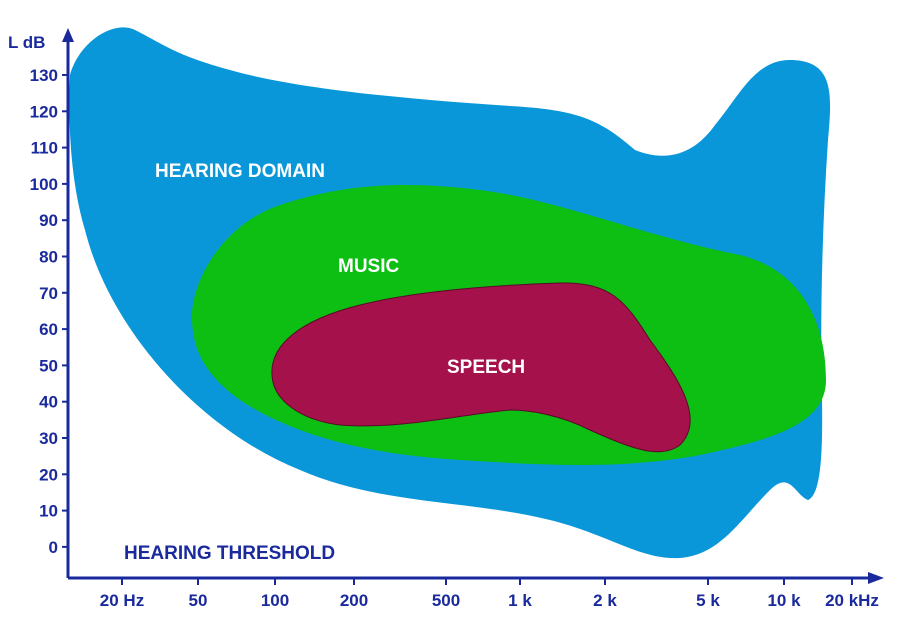 Image resolution: width=900 pixels, height=626 pixels. I want to click on music-label: MUSIC, so click(369, 266).